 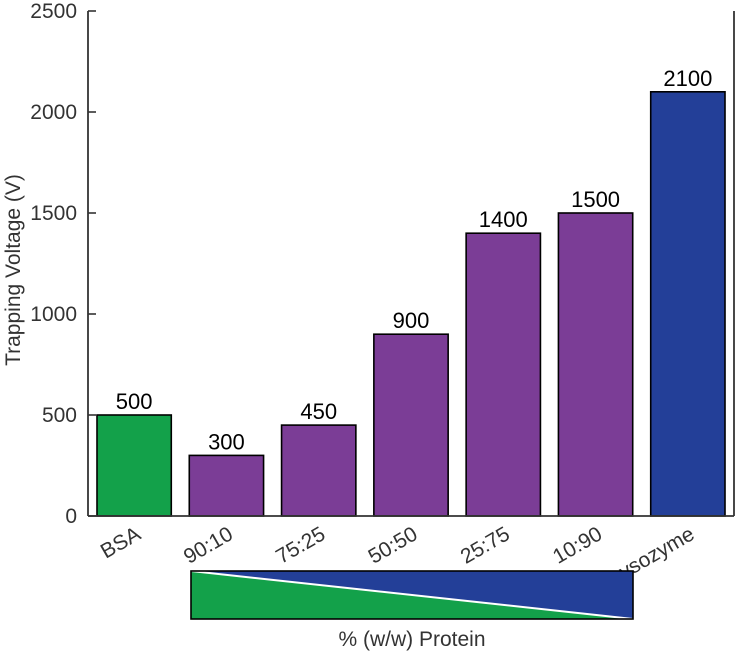 I want to click on y-axis-title: Trapping Voltage (V), so click(x=13, y=270).